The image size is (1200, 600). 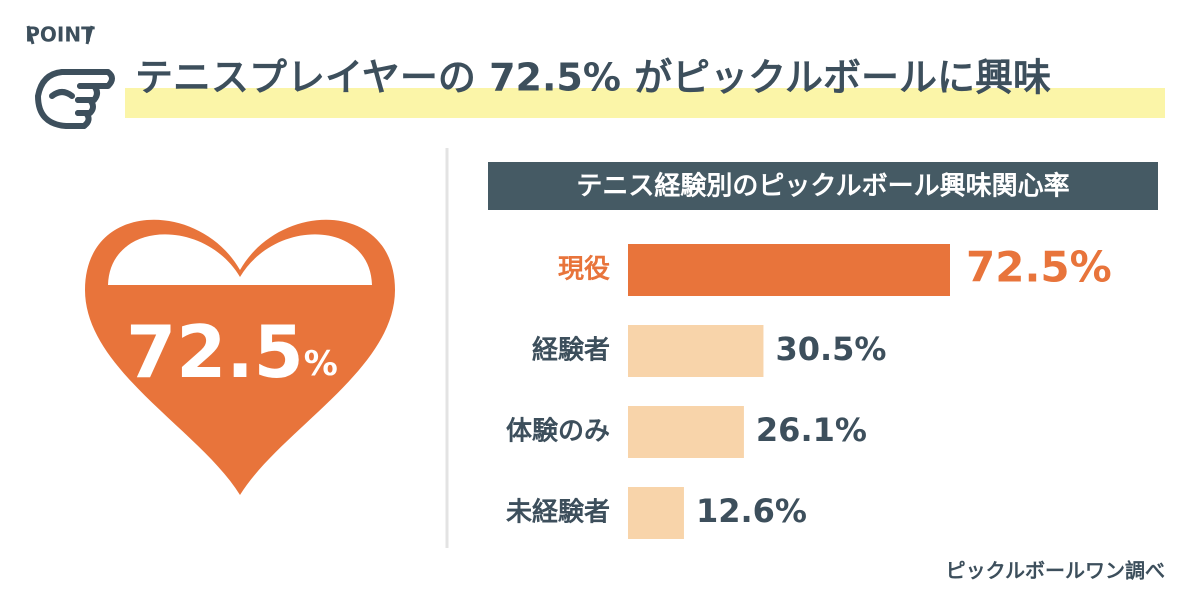 I want to click on chart-title: テニス経験別のピックルボール興味関心率, so click(x=822, y=186).